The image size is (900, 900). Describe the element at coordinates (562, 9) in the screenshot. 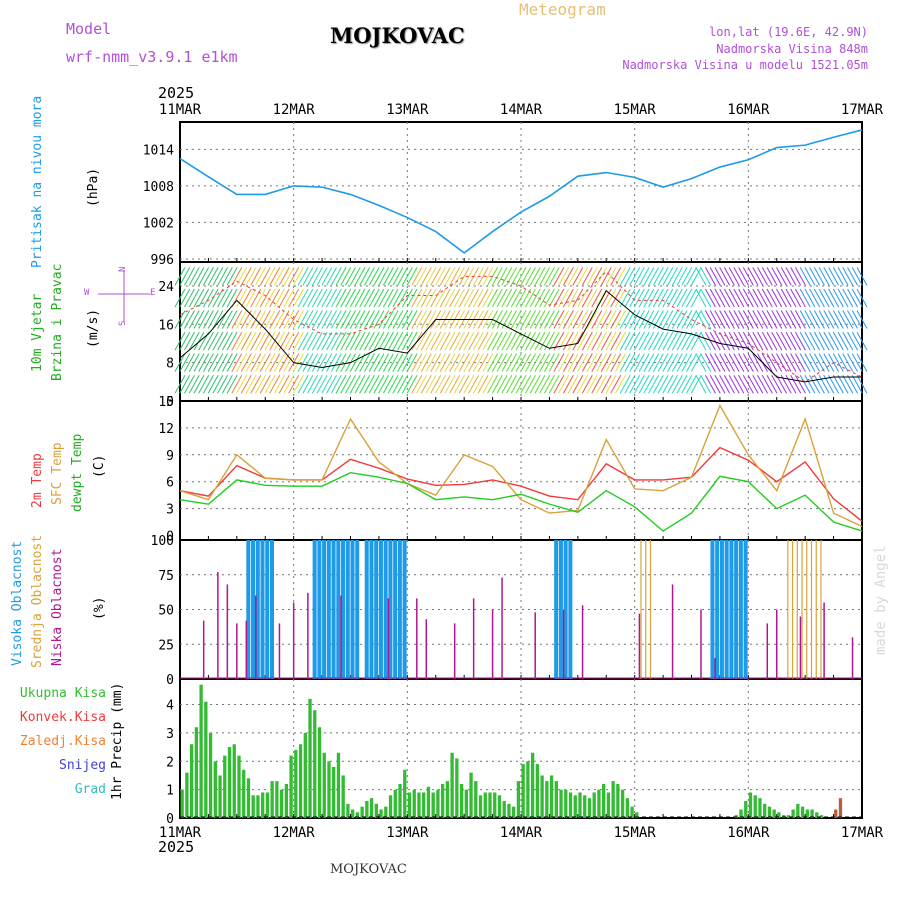

I see `chart-subtitle: Meteogram` at that location.